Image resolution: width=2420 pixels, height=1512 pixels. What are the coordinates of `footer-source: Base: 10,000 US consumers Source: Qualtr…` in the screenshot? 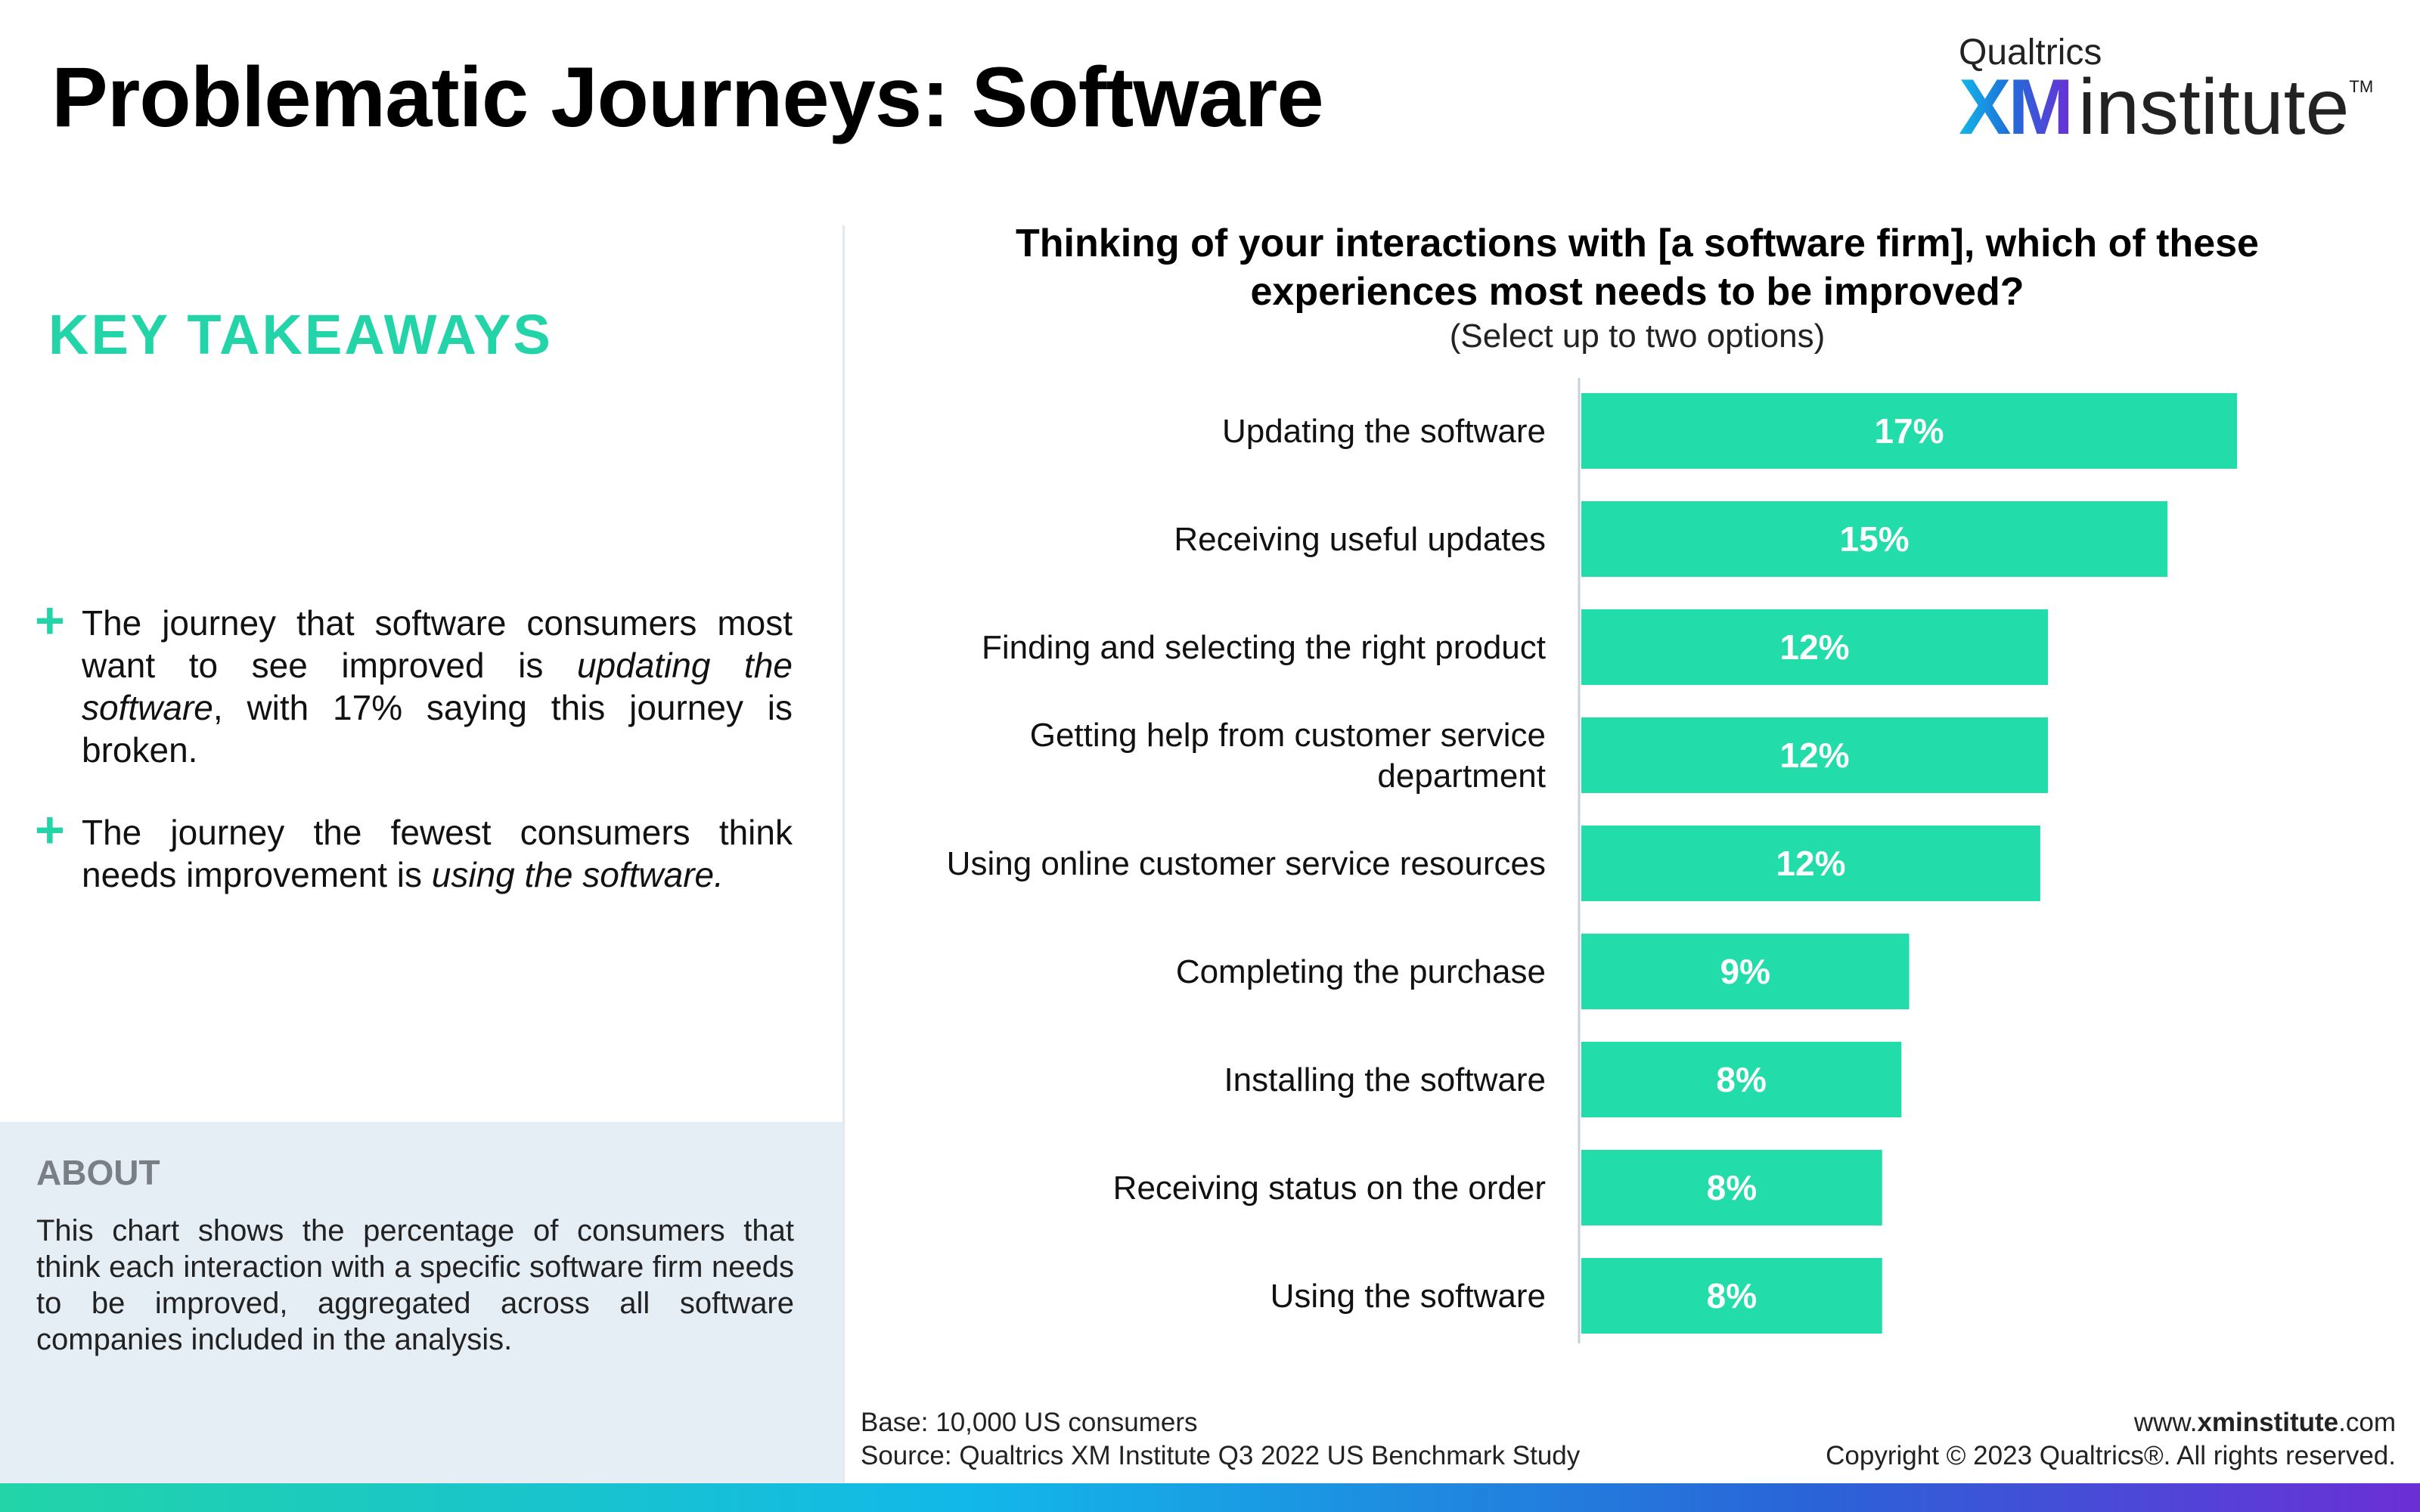 It's located at (1220, 1439).